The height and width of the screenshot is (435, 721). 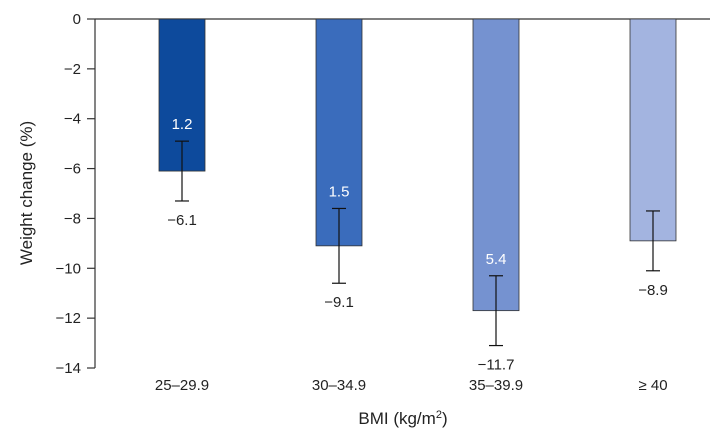 What do you see at coordinates (653, 130) in the screenshot?
I see `bar` at bounding box center [653, 130].